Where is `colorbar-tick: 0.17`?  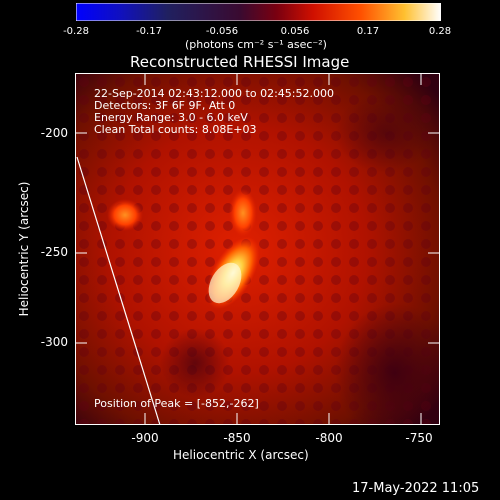 colorbar-tick: 0.17 is located at coordinates (368, 31).